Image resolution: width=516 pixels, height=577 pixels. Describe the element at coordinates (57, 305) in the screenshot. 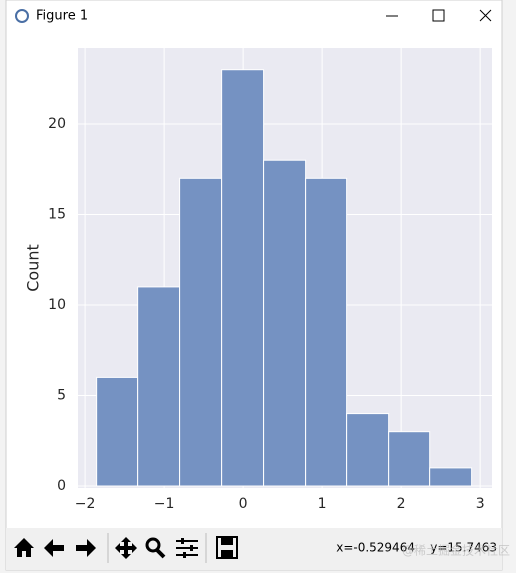

I see `y-tick-label: 10` at that location.